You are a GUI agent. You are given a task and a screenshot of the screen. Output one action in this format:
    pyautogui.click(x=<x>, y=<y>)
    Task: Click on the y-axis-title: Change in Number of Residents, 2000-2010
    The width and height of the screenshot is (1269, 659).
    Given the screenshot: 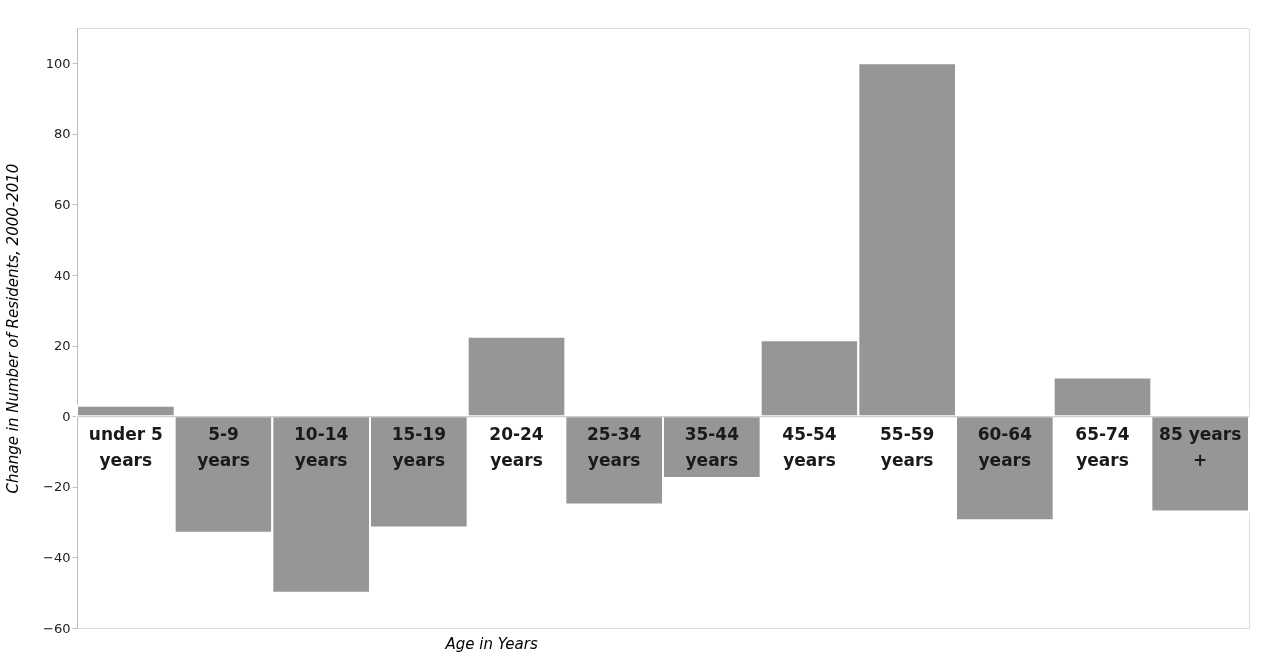 What is the action you would take?
    pyautogui.click(x=13, y=328)
    